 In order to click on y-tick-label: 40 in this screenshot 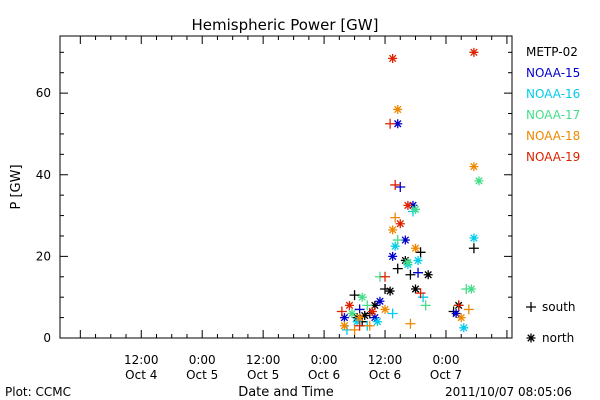, I will do `click(43, 175)`.